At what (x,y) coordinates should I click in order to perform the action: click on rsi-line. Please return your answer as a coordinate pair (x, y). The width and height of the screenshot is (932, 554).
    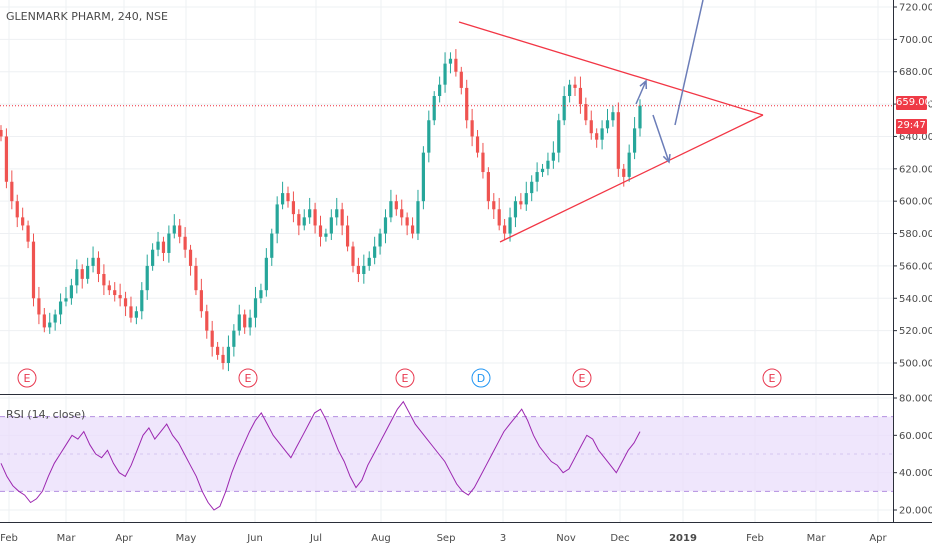
    Looking at the image, I should click on (320, 455).